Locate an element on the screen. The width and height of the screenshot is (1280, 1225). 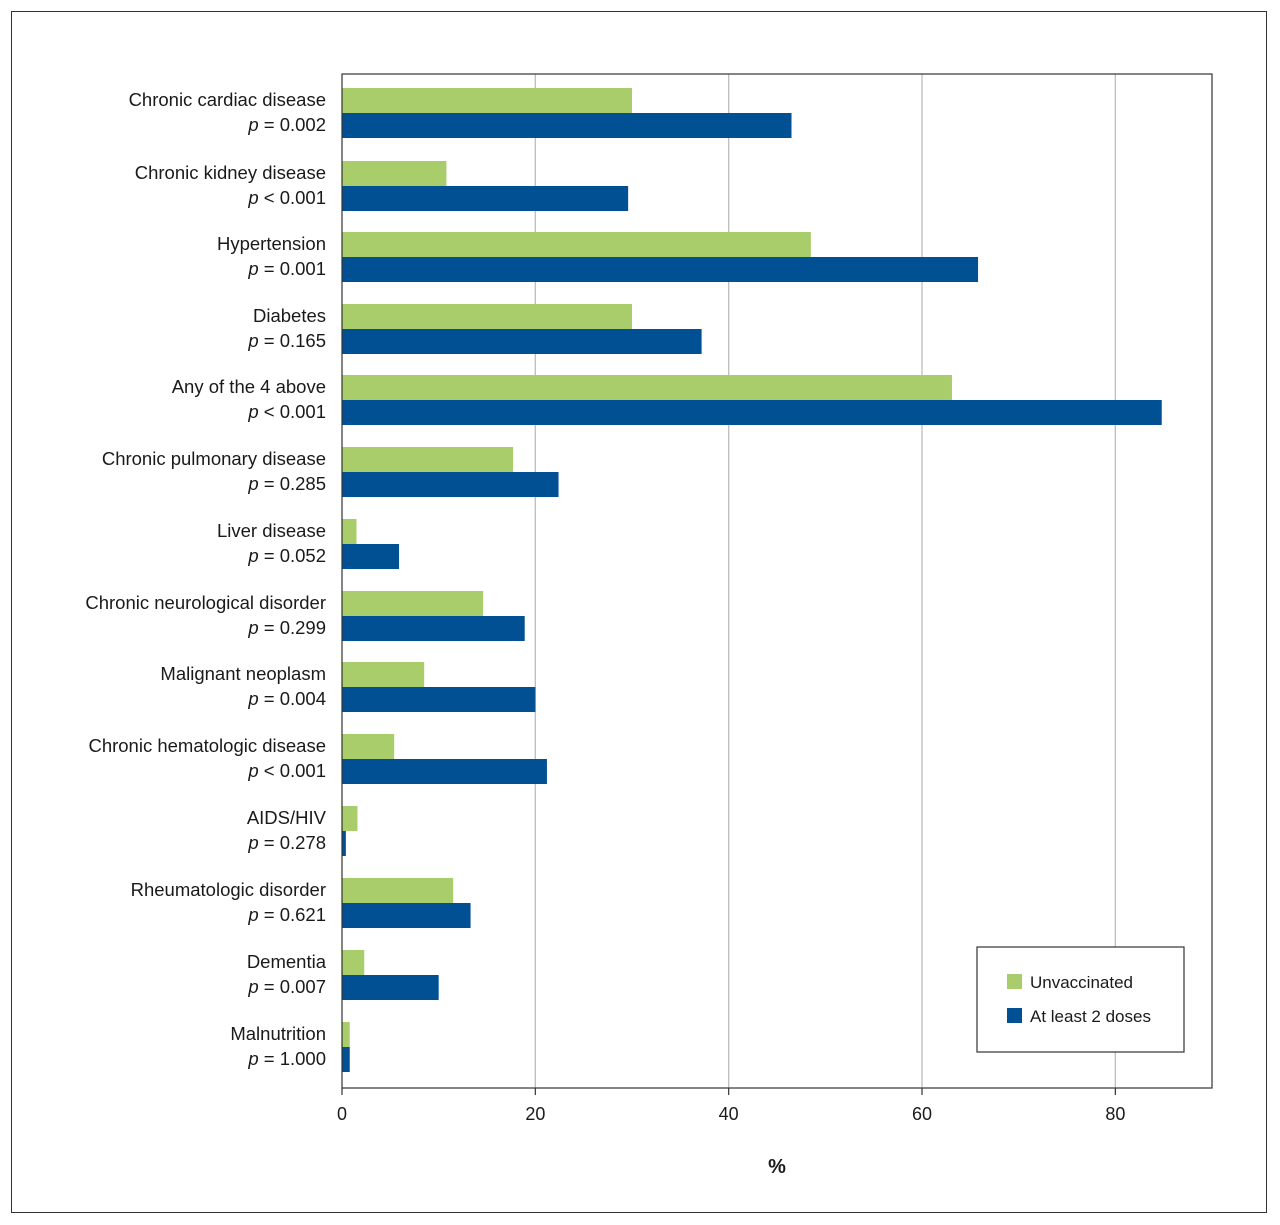
x-axis-title: % is located at coordinates (777, 1167).